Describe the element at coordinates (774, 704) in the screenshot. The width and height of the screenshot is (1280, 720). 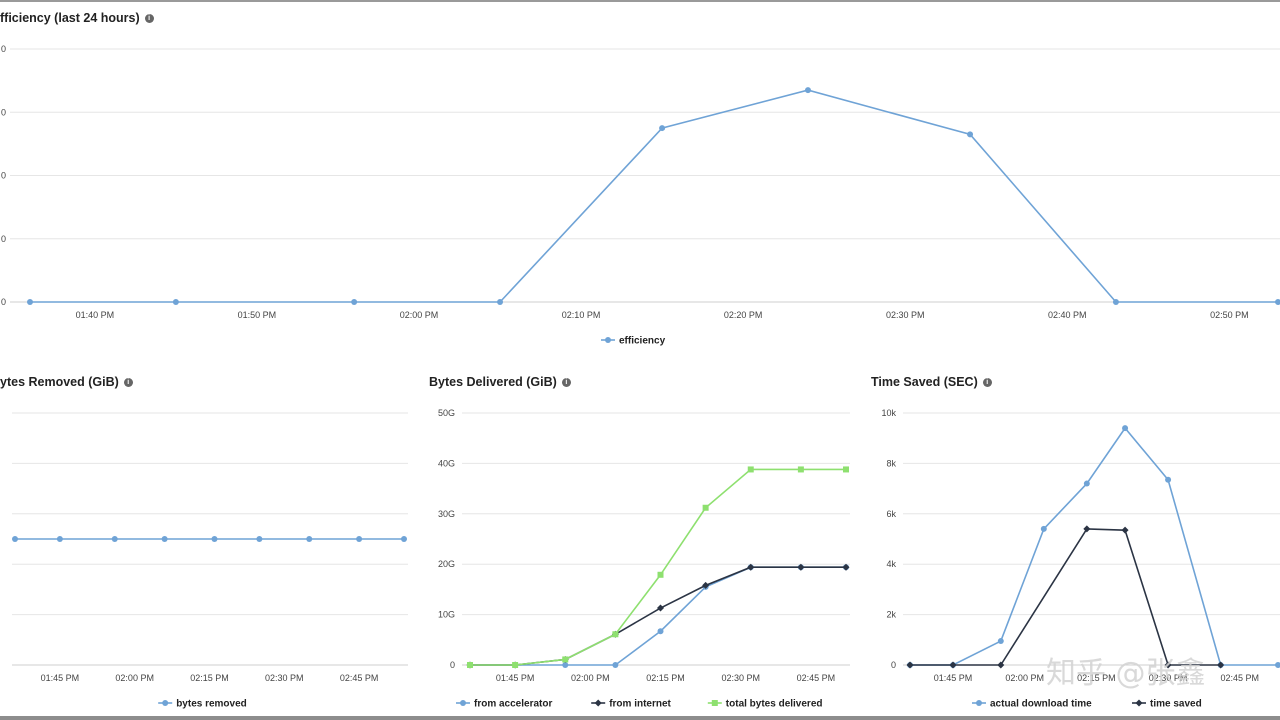
I see `bytes_delivered-legend-label: total bytes delivered` at that location.